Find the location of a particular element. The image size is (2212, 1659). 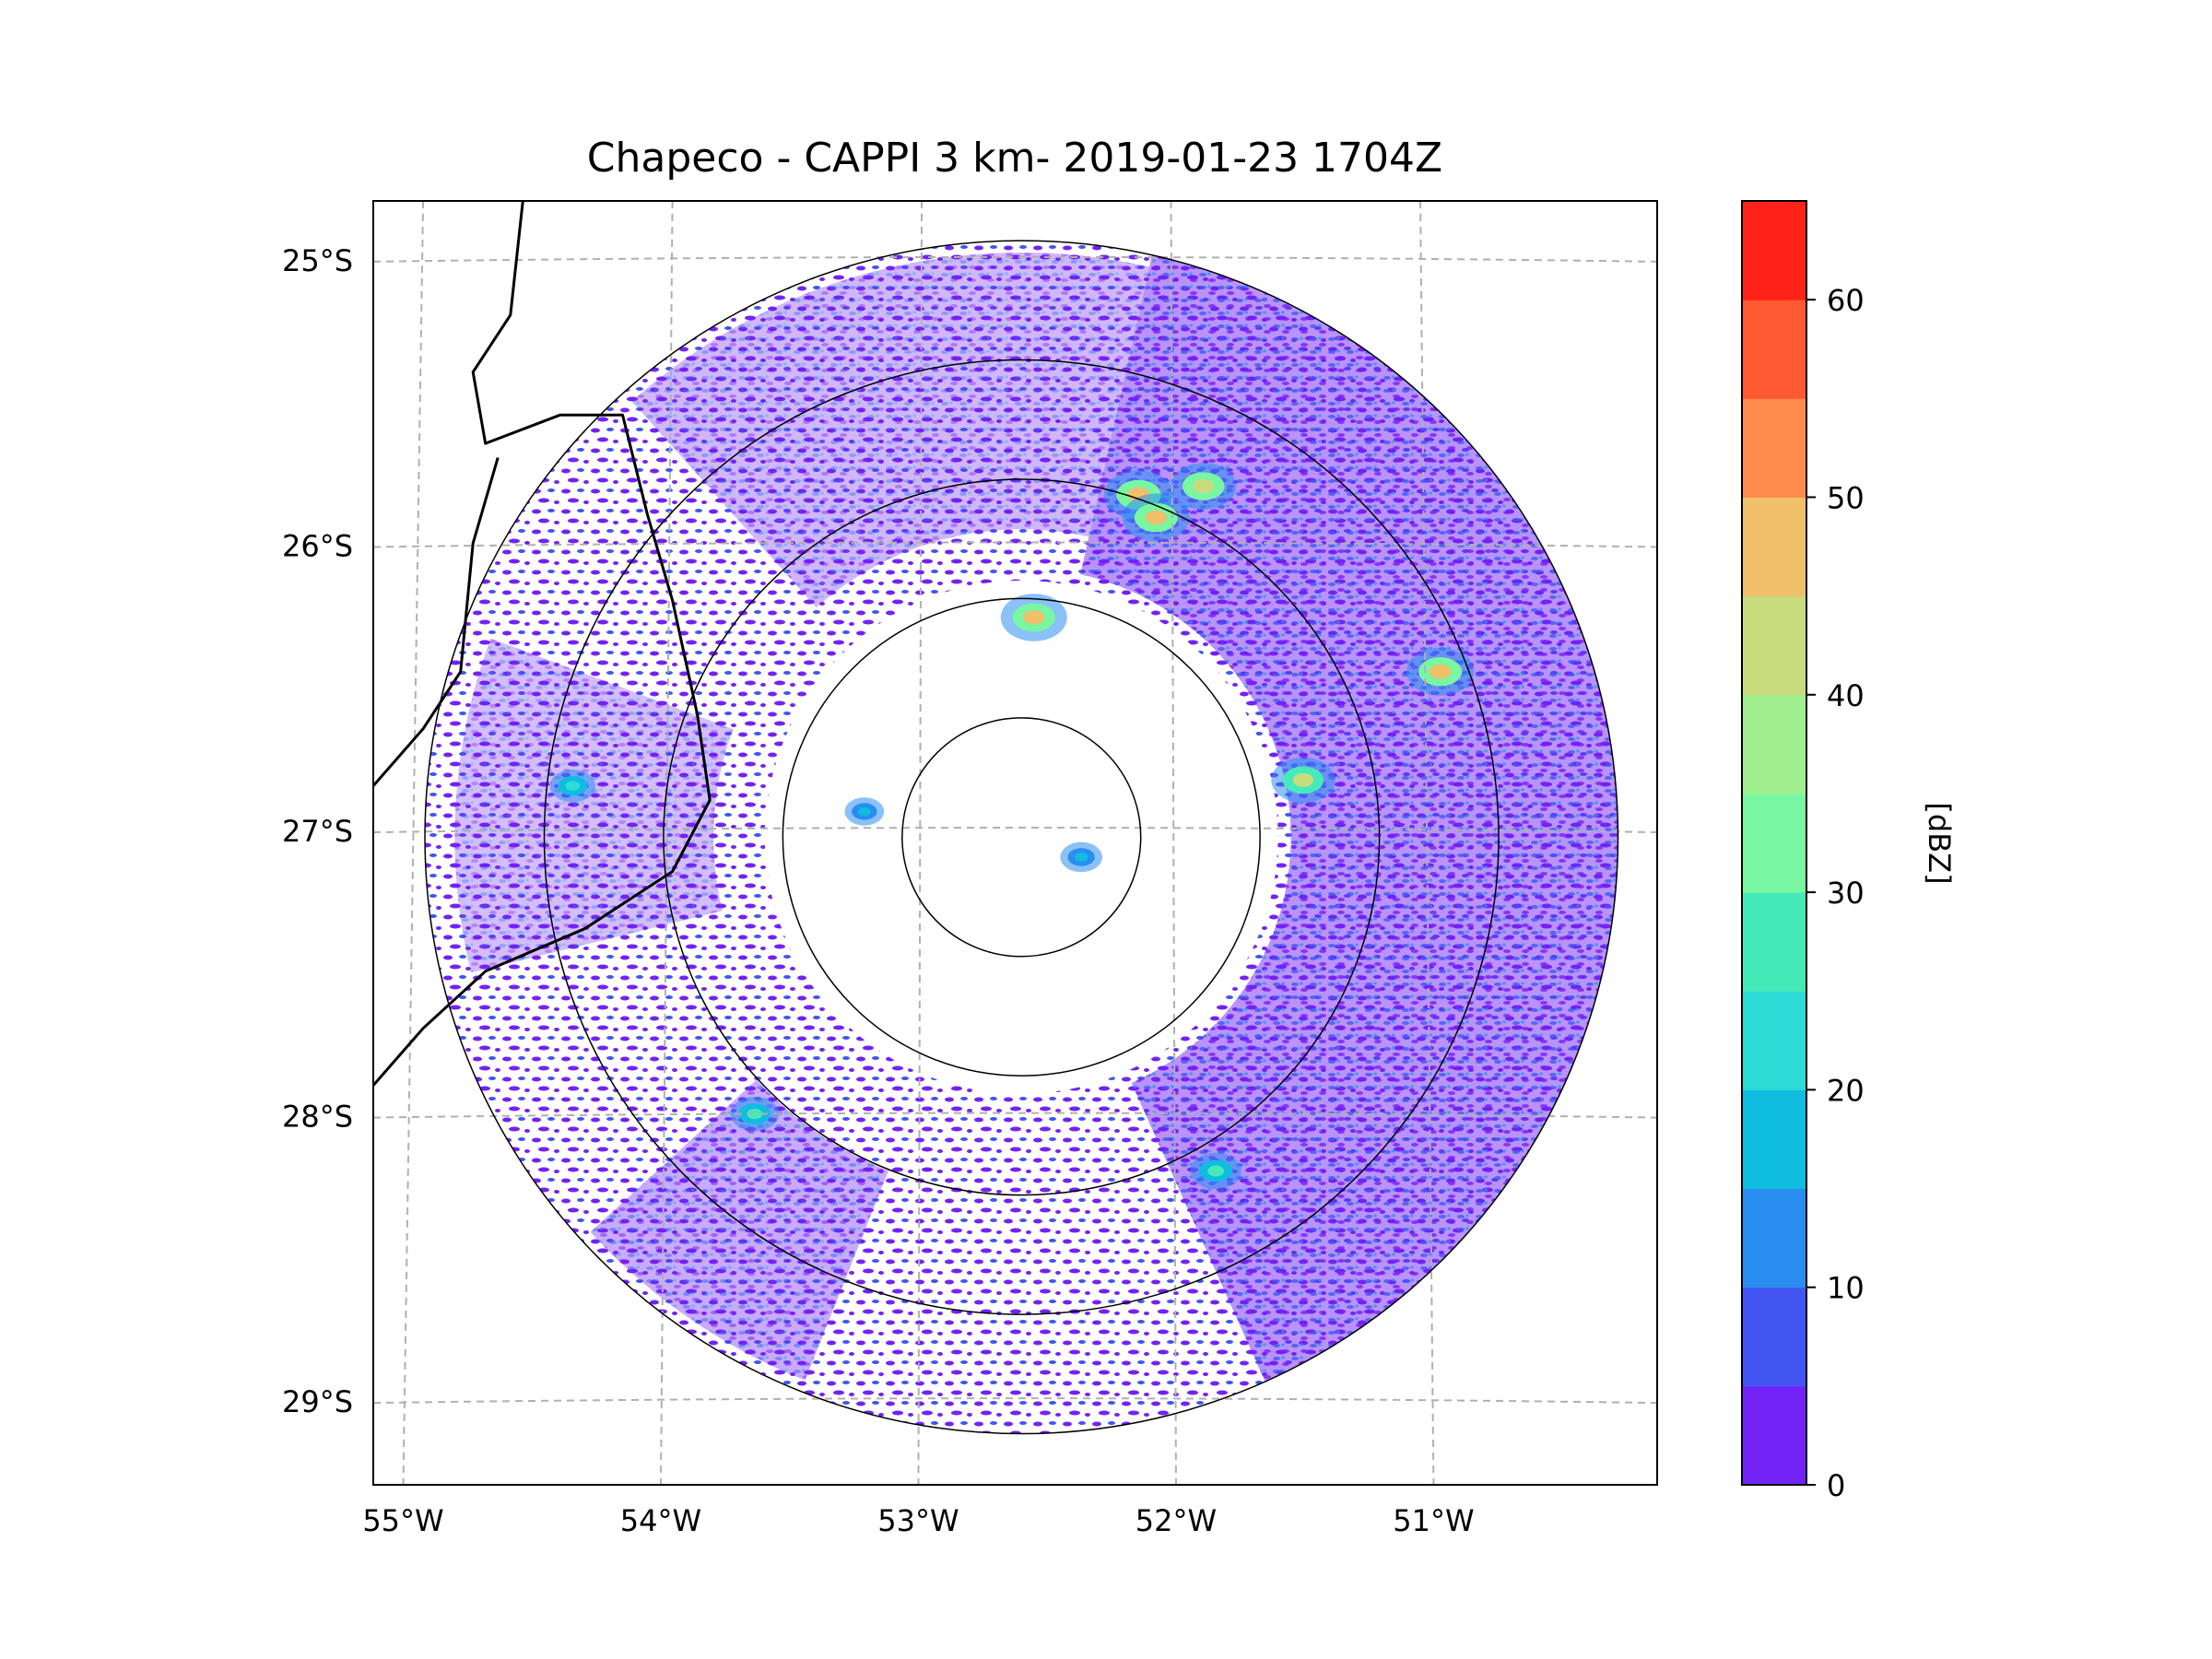

colorbar-ticks: 0 10 20 30 40 50 60 is located at coordinates (1835, 893).